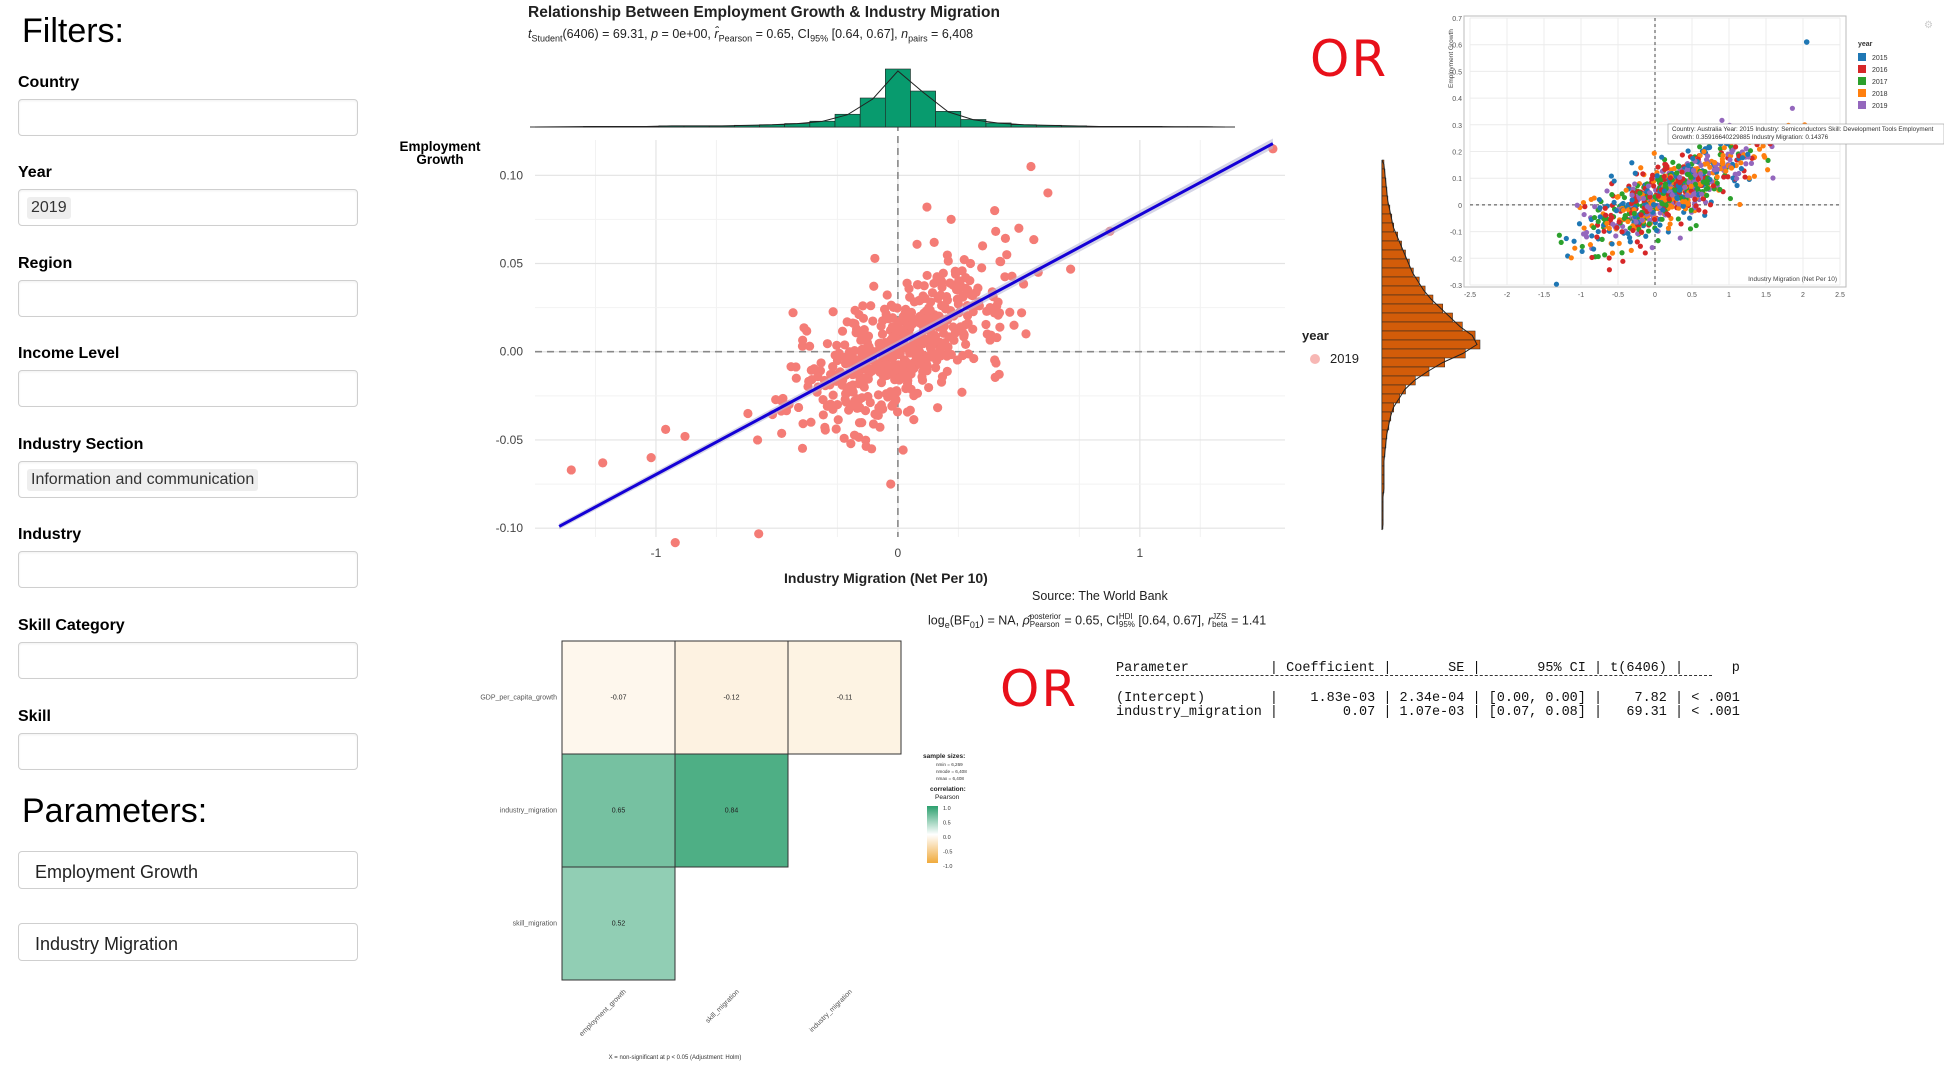 The image size is (1944, 1065). Describe the element at coordinates (1880, 94) in the screenshot. I see `plotly-legend-label: 2018` at that location.